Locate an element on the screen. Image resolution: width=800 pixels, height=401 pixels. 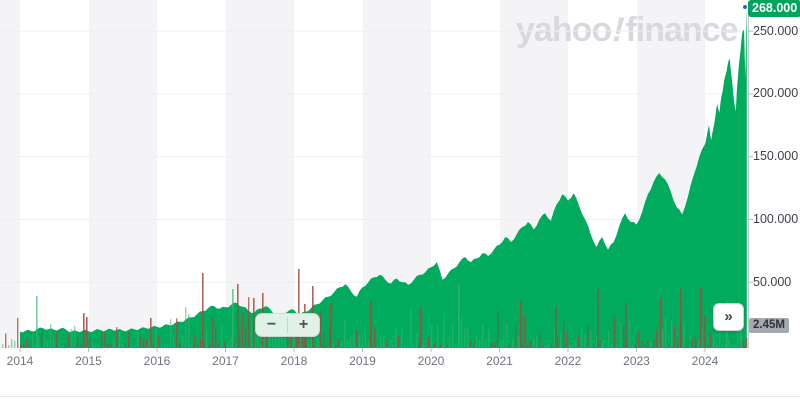
watermark-yahoo: yahoo is located at coordinates (564, 30).